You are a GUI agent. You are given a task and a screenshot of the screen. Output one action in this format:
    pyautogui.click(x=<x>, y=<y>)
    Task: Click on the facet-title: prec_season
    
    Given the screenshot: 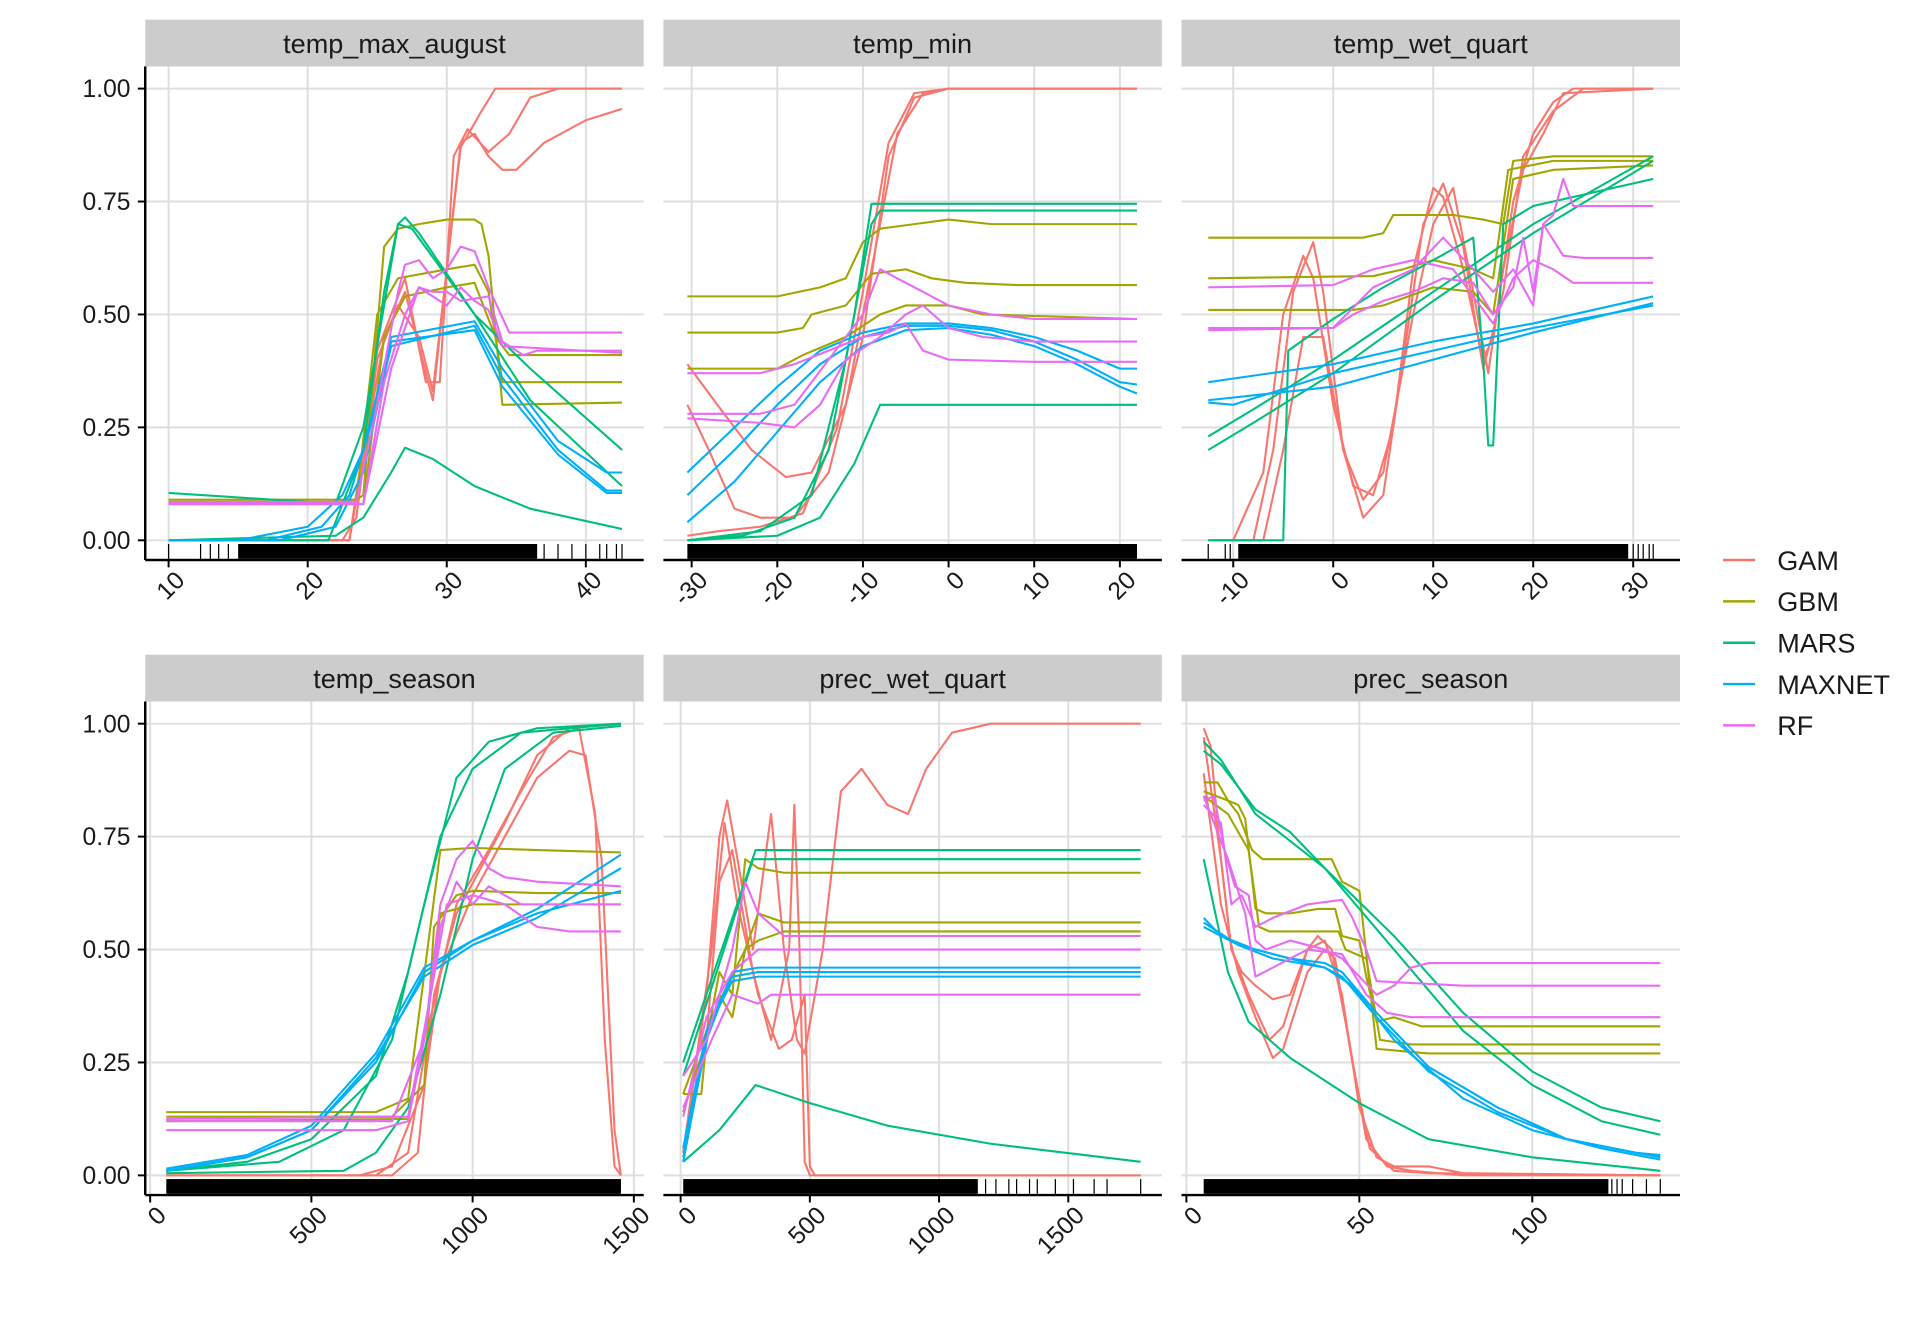 What is the action you would take?
    pyautogui.click(x=1430, y=678)
    